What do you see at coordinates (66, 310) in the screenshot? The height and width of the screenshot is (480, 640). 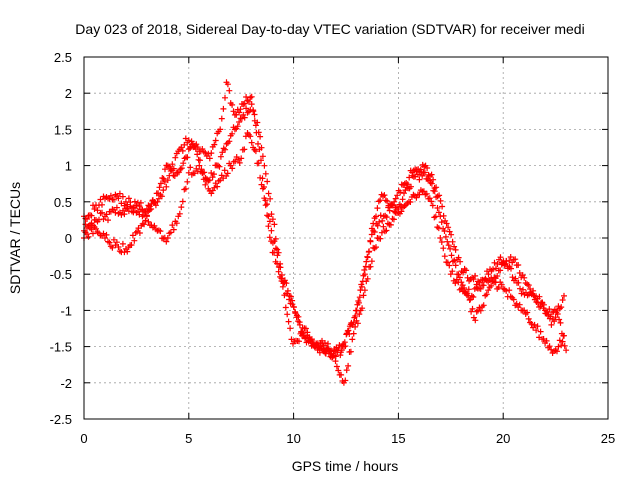 I see `y-tick-label: -1` at bounding box center [66, 310].